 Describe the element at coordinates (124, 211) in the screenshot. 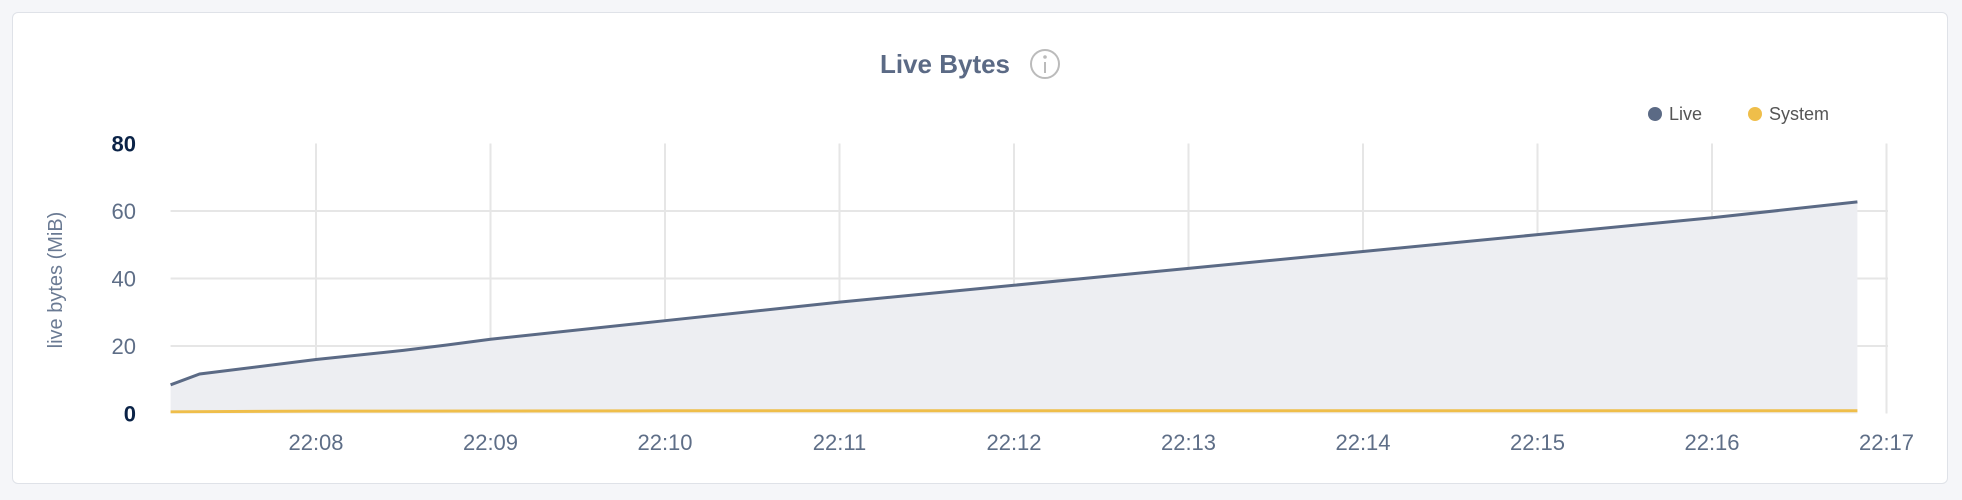

I see `y-tick-label: 60` at that location.